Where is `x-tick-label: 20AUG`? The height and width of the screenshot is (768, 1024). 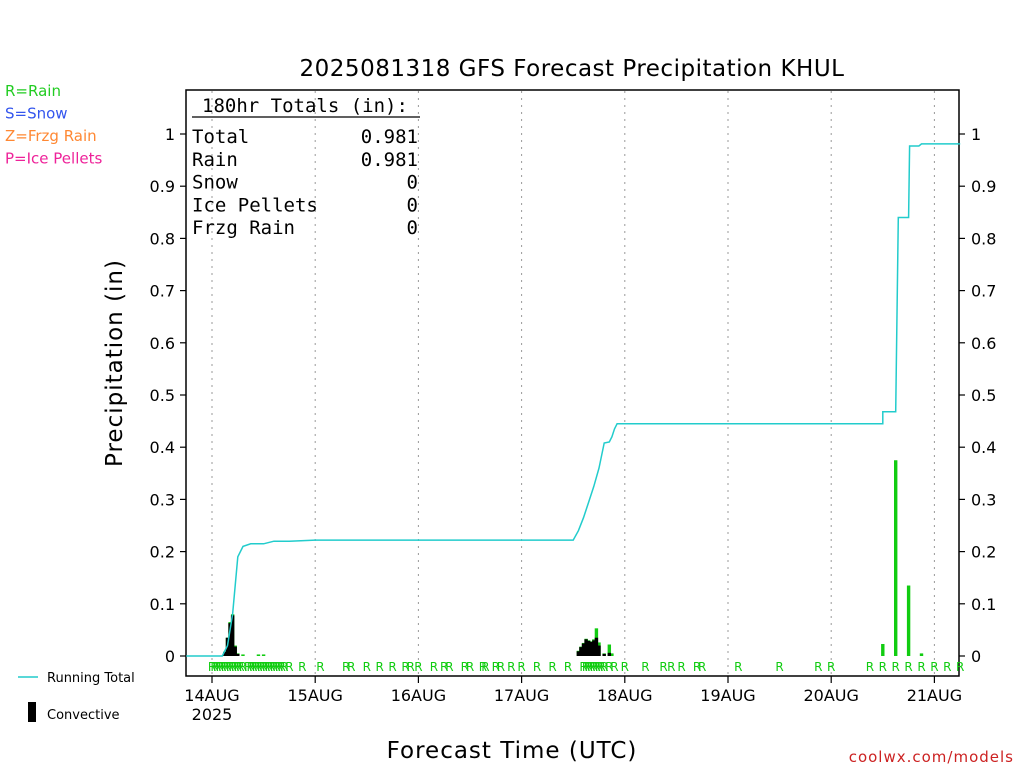
x-tick-label: 20AUG is located at coordinates (830, 695).